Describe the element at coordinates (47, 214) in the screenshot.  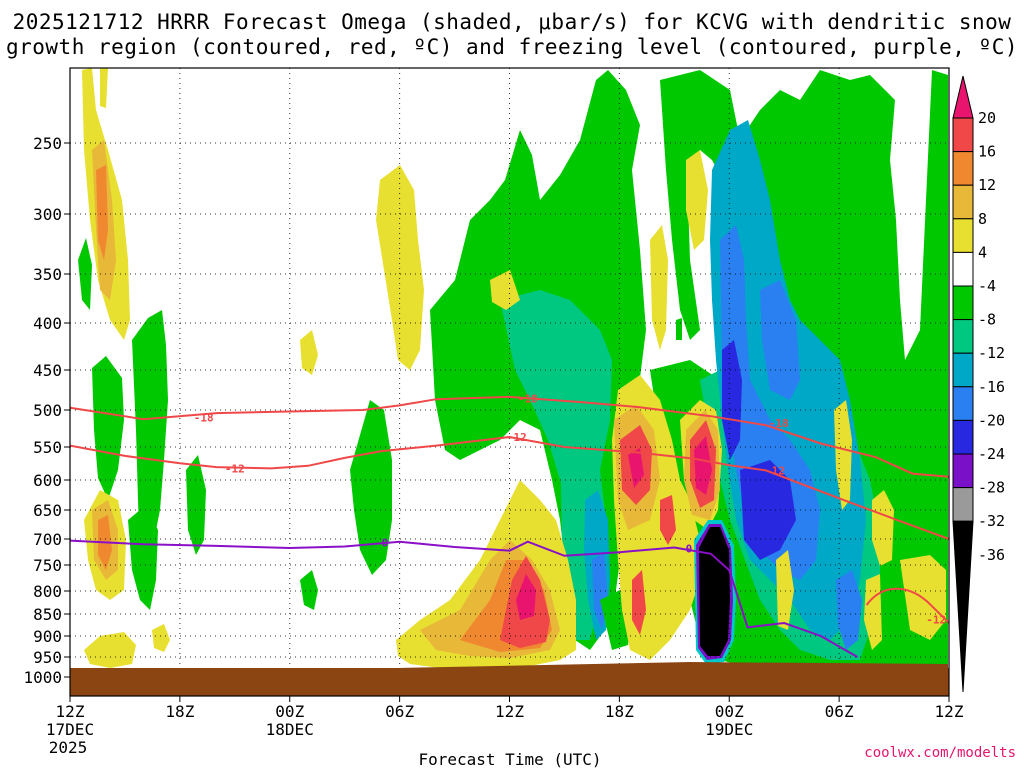
I see `y-tick-label: 300` at that location.